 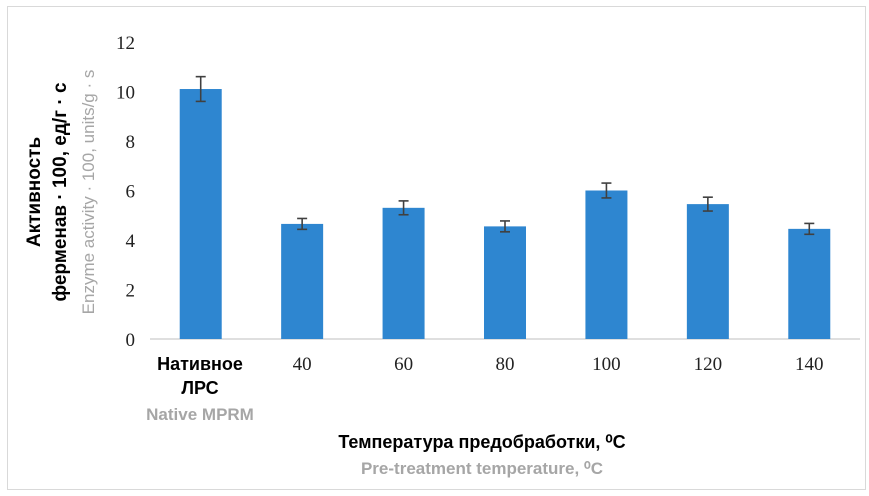 I want to click on x-axis-label-russian: Температура предобработки, ⁰C, so click(x=481, y=442).